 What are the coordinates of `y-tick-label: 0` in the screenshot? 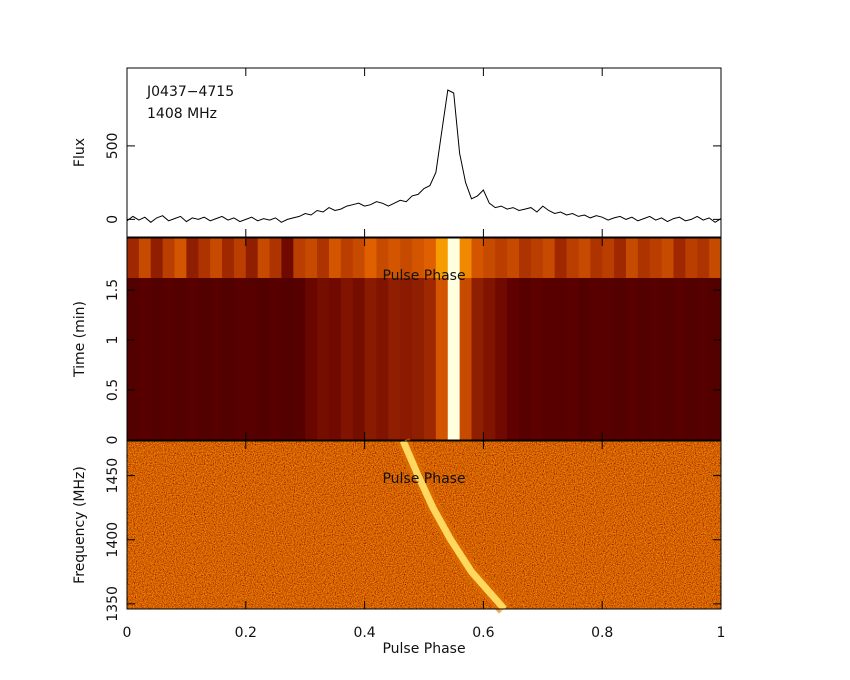 It's located at (113, 219).